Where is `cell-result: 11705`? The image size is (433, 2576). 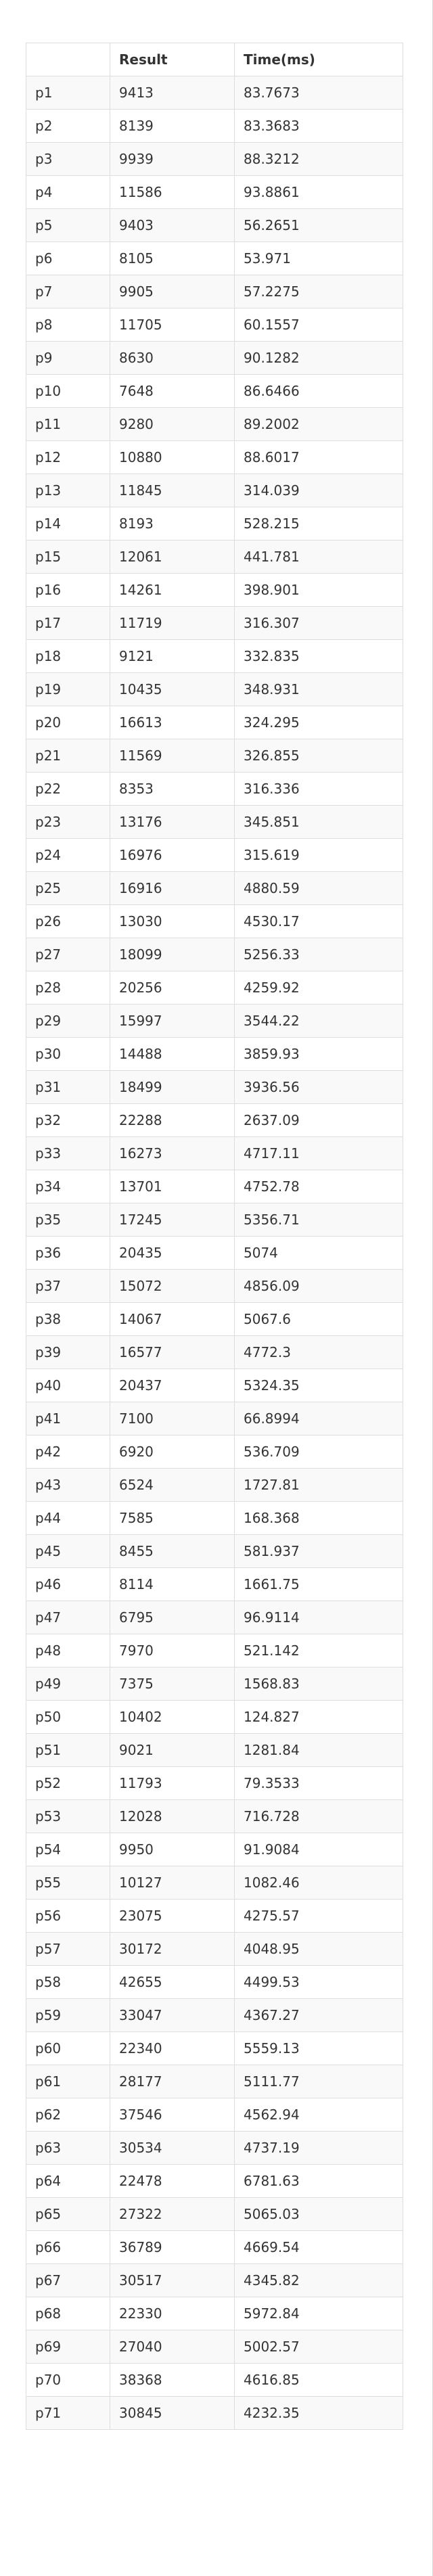 cell-result: 11705 is located at coordinates (172, 325).